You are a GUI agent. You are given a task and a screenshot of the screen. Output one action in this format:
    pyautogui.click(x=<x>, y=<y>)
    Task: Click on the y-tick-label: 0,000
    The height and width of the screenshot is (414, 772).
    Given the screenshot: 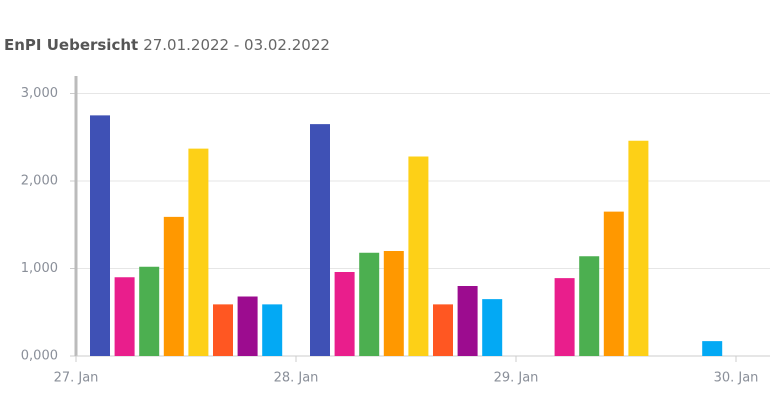 What is the action you would take?
    pyautogui.click(x=39, y=356)
    